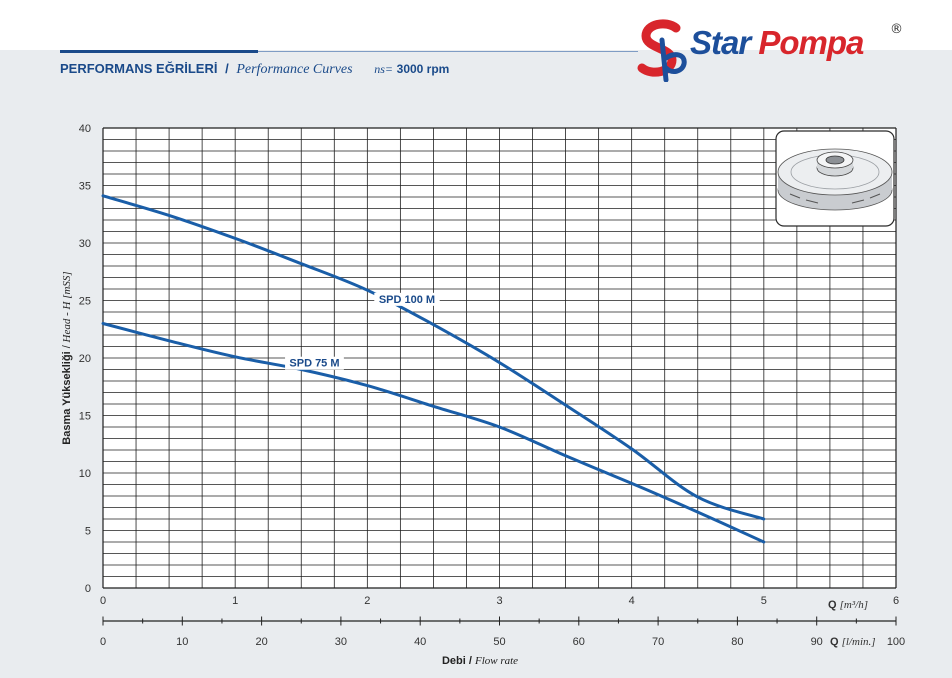 The width and height of the screenshot is (952, 678). I want to click on y-tick-label: 15, so click(85, 417).